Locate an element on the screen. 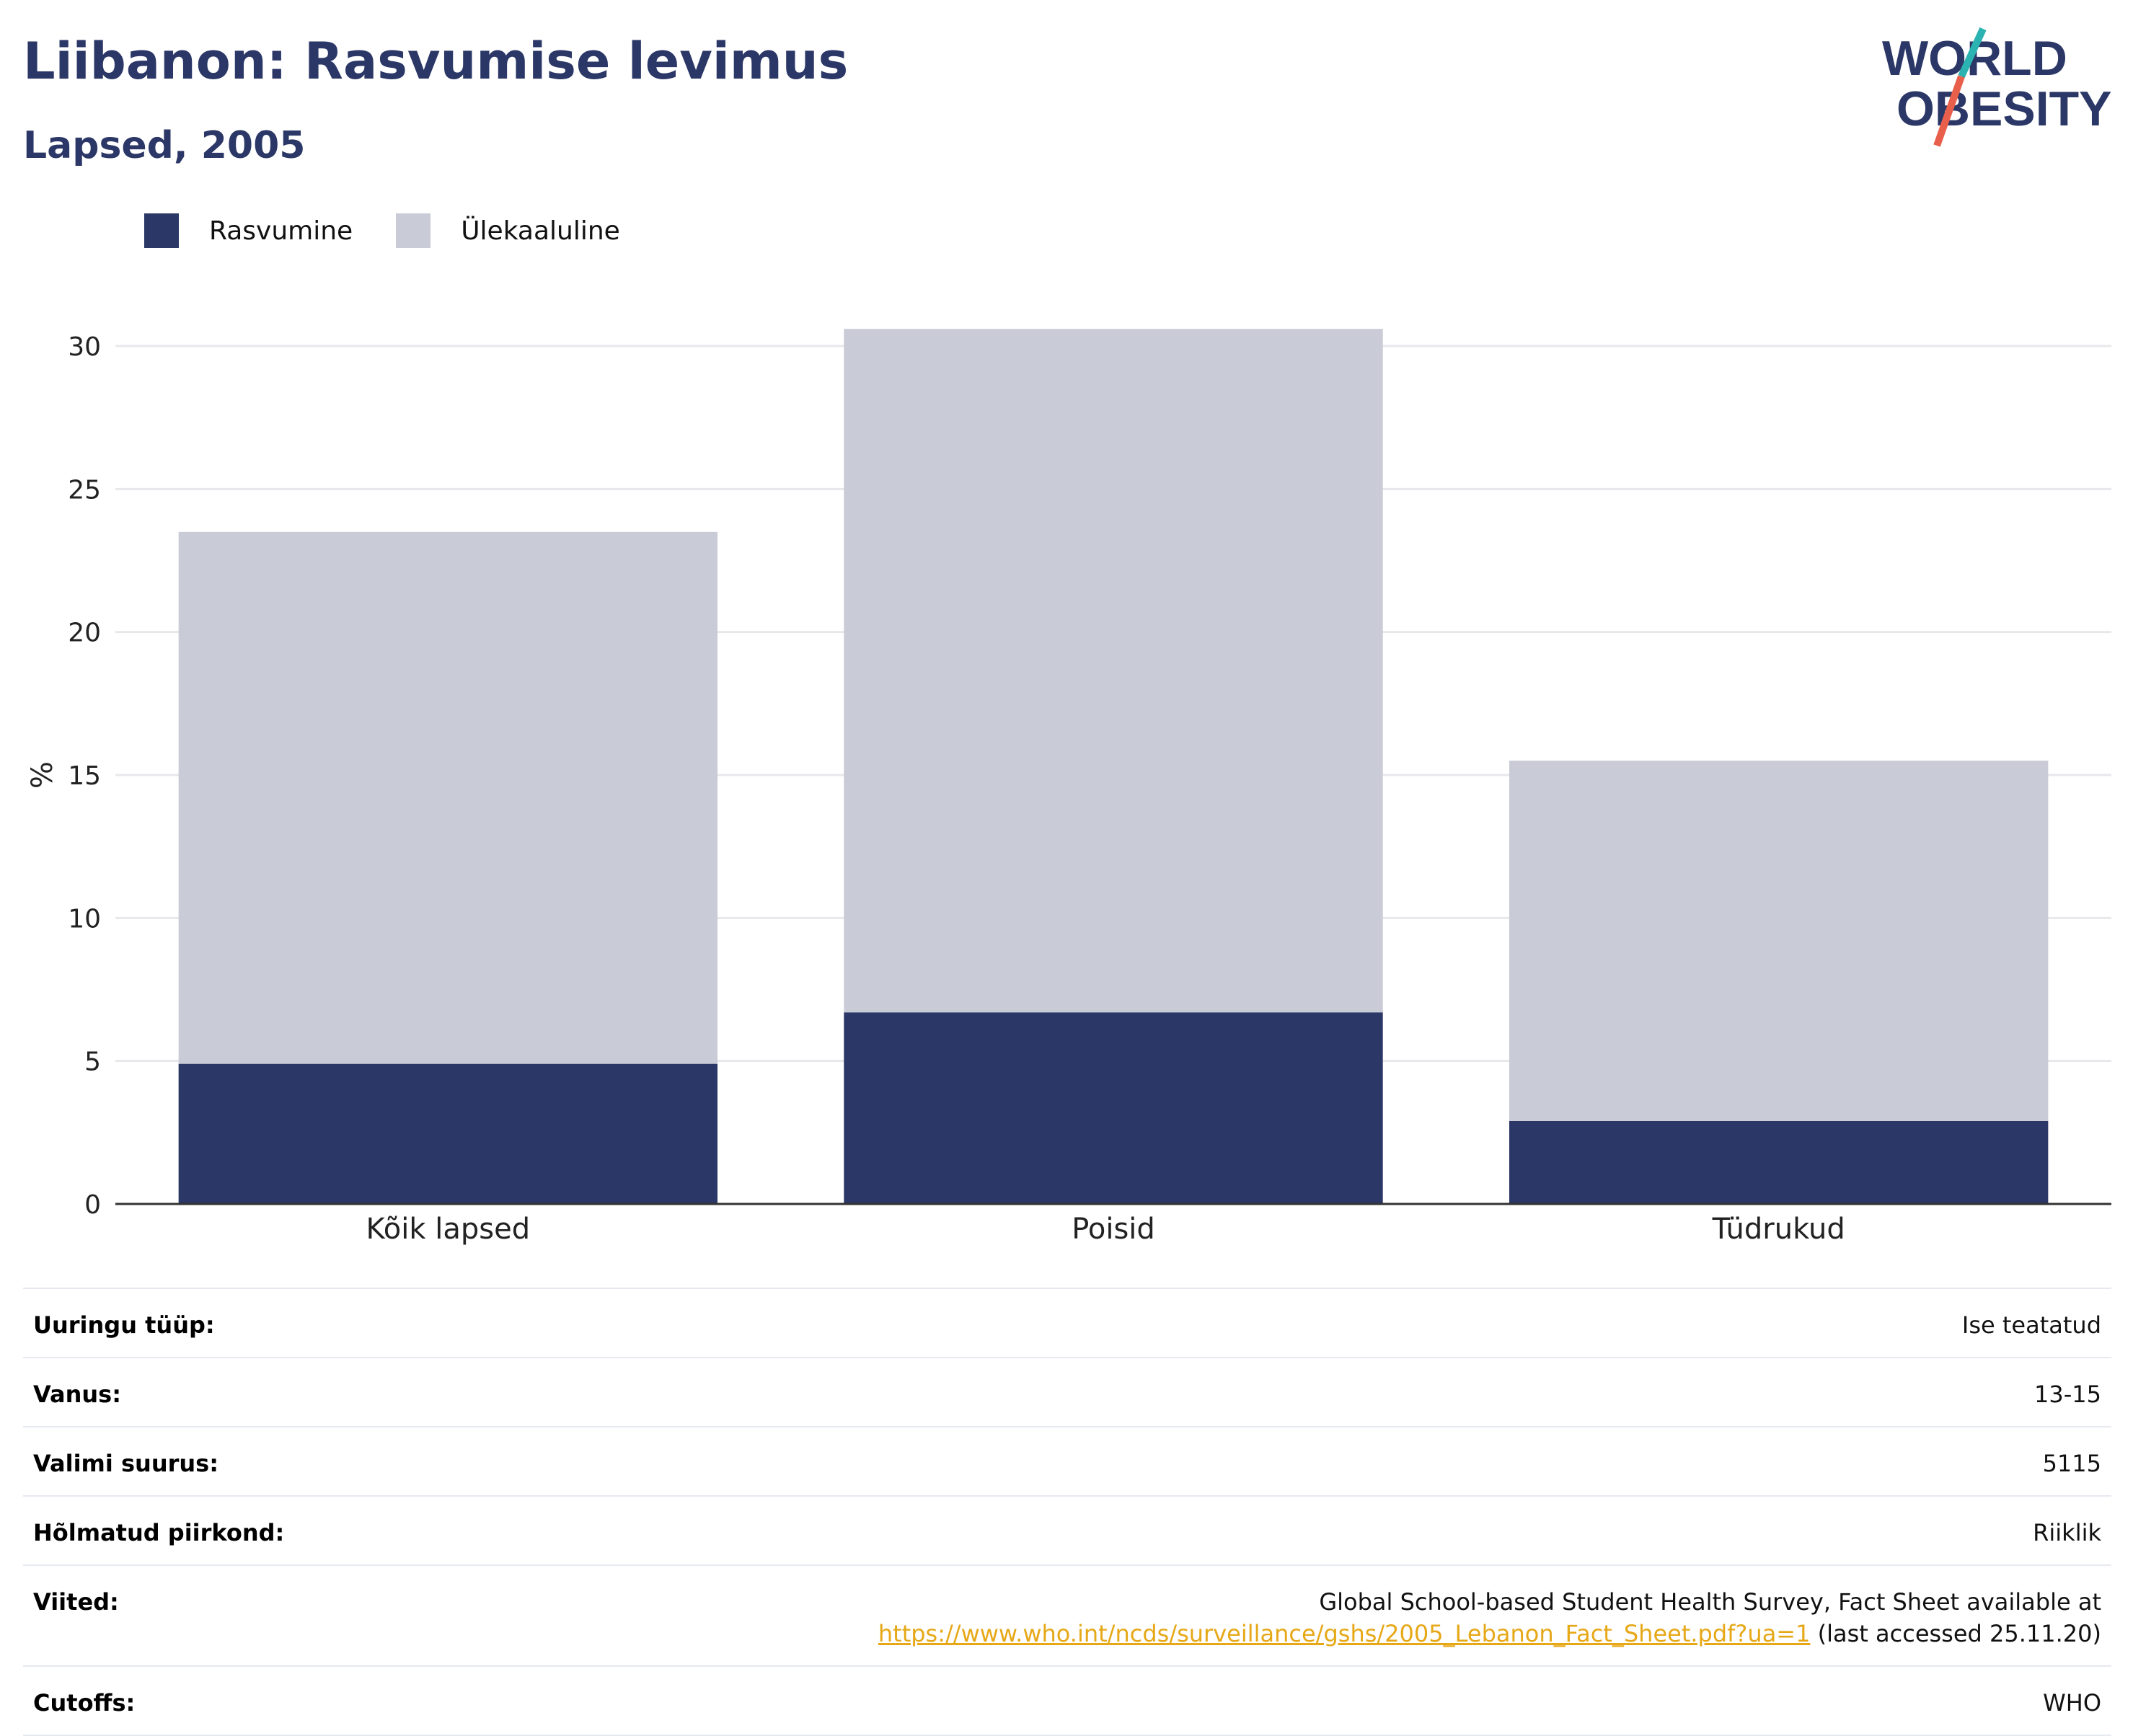 This screenshot has width=2133, height=1736. info-label: Cutoffs: is located at coordinates (85, 1703).